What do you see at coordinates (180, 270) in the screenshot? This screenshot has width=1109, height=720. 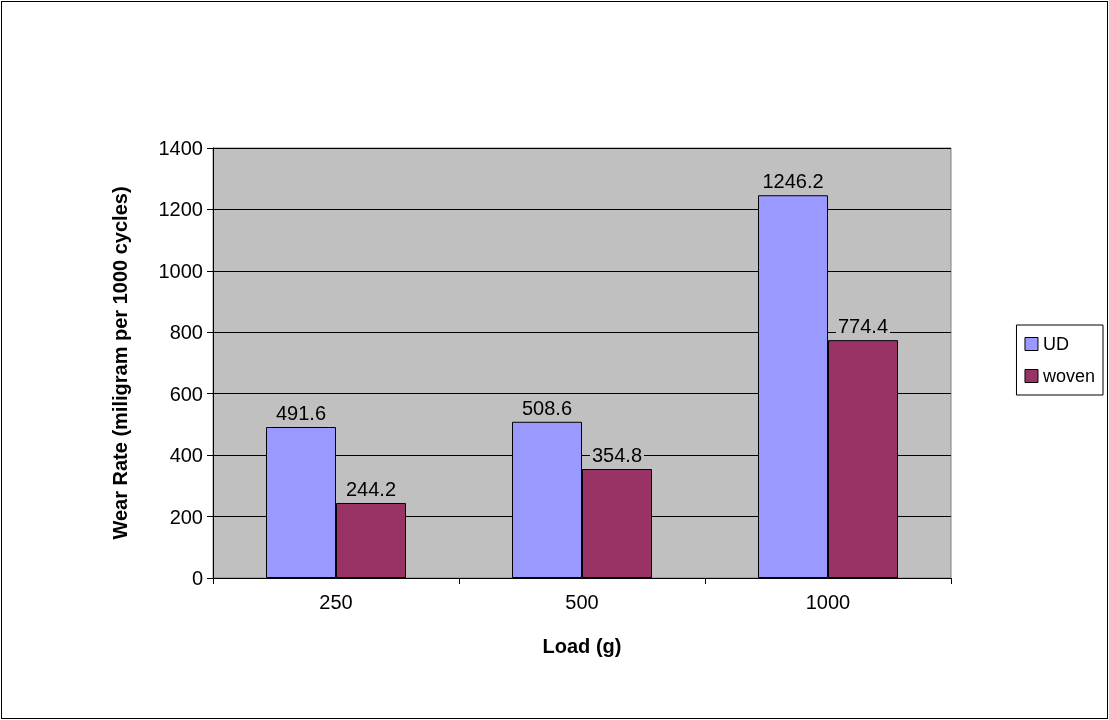 I see `y-tick-label: 1000` at bounding box center [180, 270].